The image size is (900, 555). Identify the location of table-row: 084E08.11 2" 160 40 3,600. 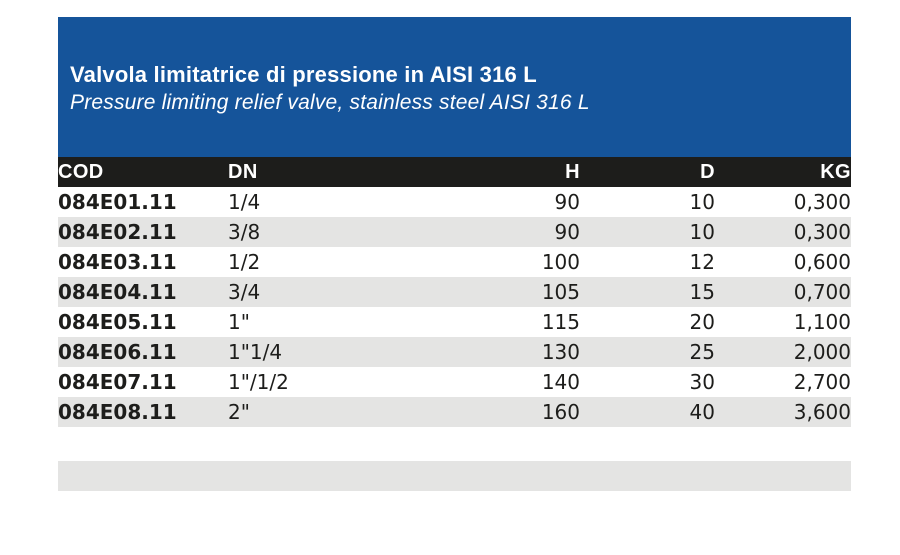
(454, 412).